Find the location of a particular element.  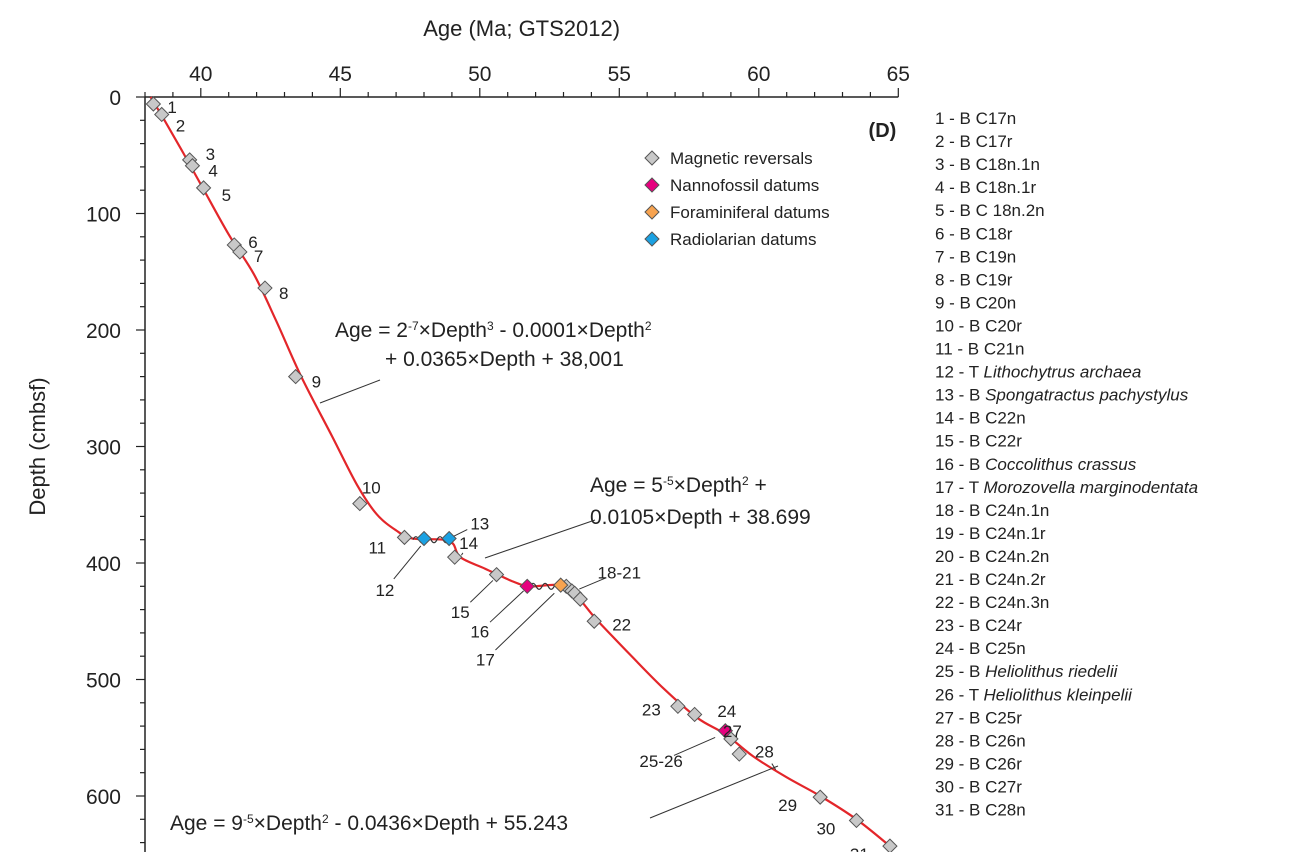

equation-part: 3 is located at coordinates (490, 326).